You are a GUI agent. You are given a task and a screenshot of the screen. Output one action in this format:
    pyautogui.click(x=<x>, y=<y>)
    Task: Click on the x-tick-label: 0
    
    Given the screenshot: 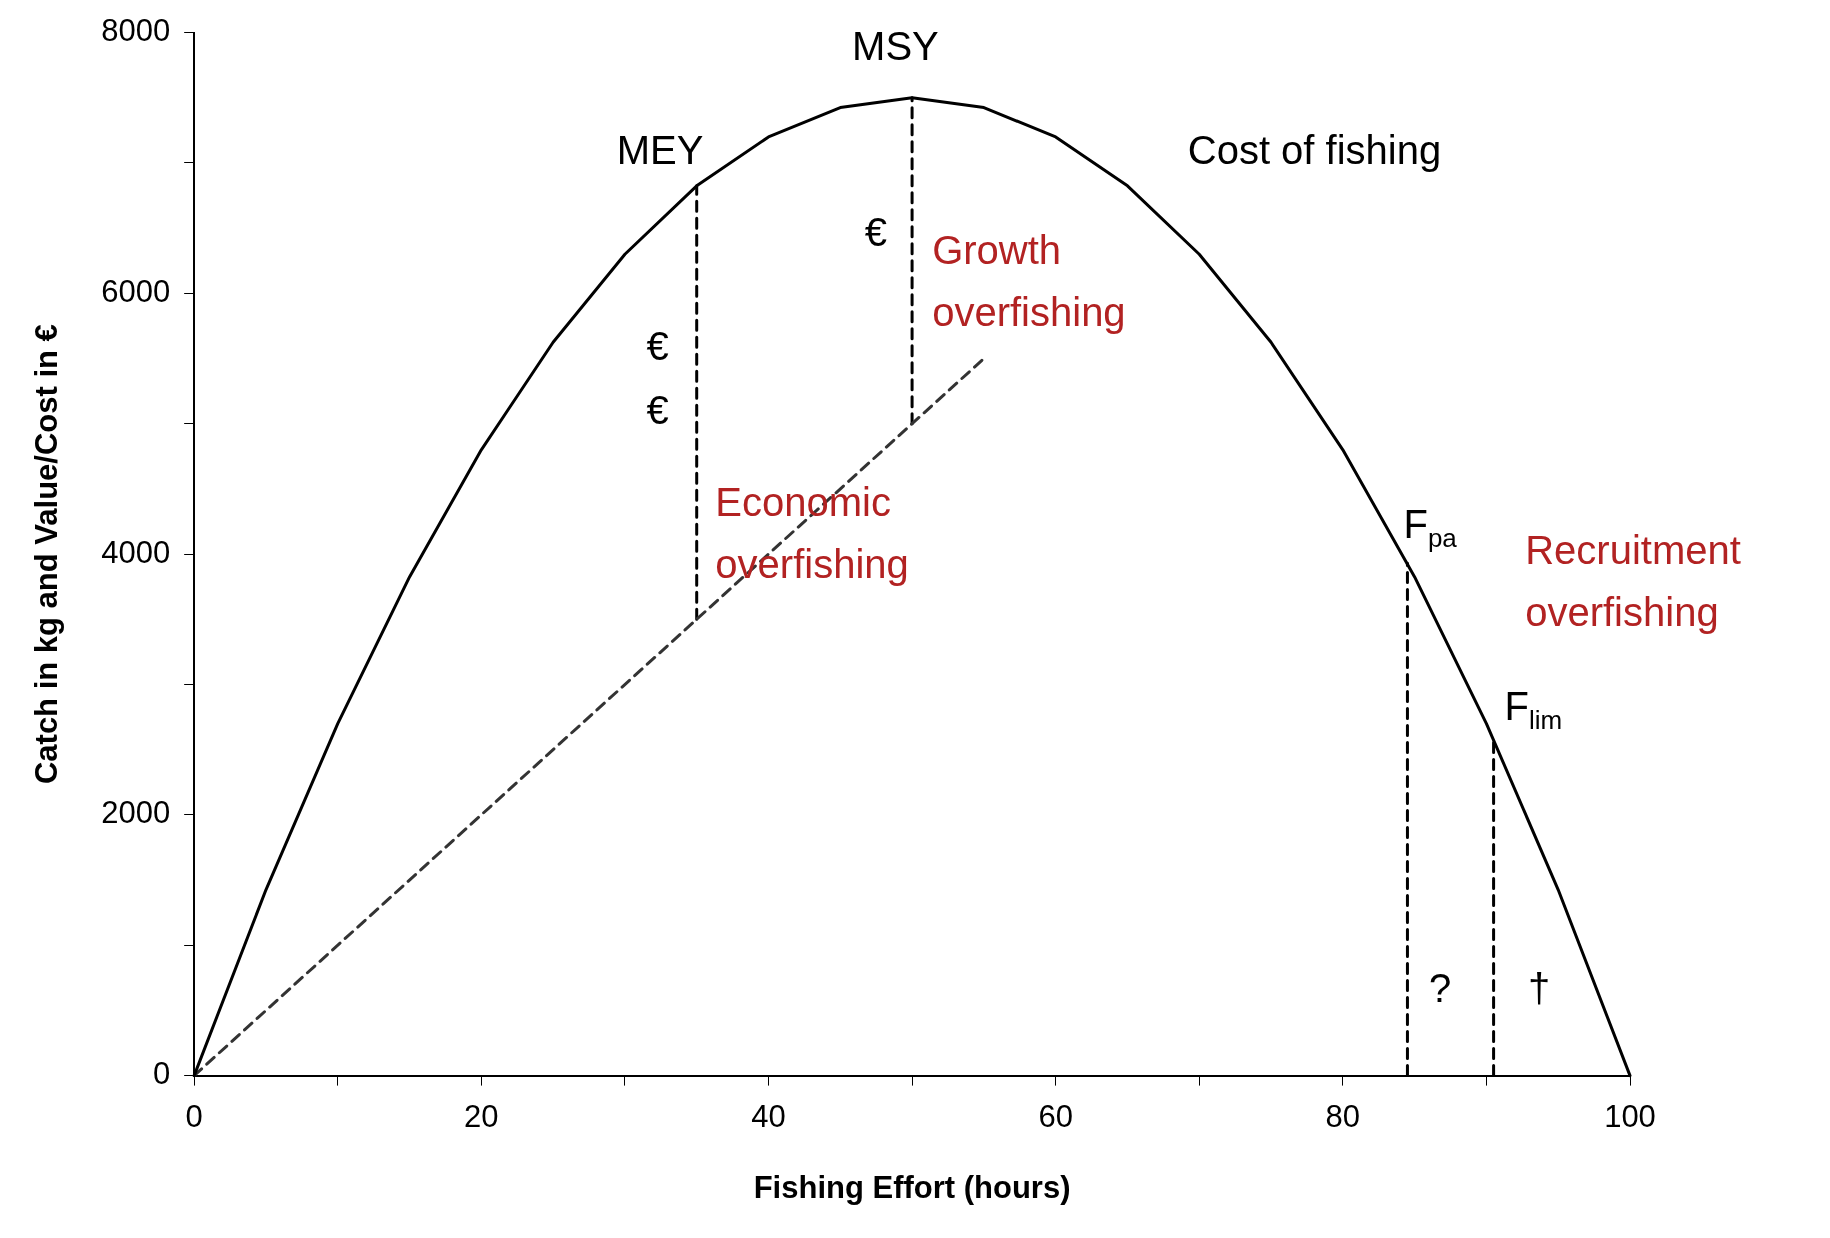 What is the action you would take?
    pyautogui.click(x=194, y=1116)
    